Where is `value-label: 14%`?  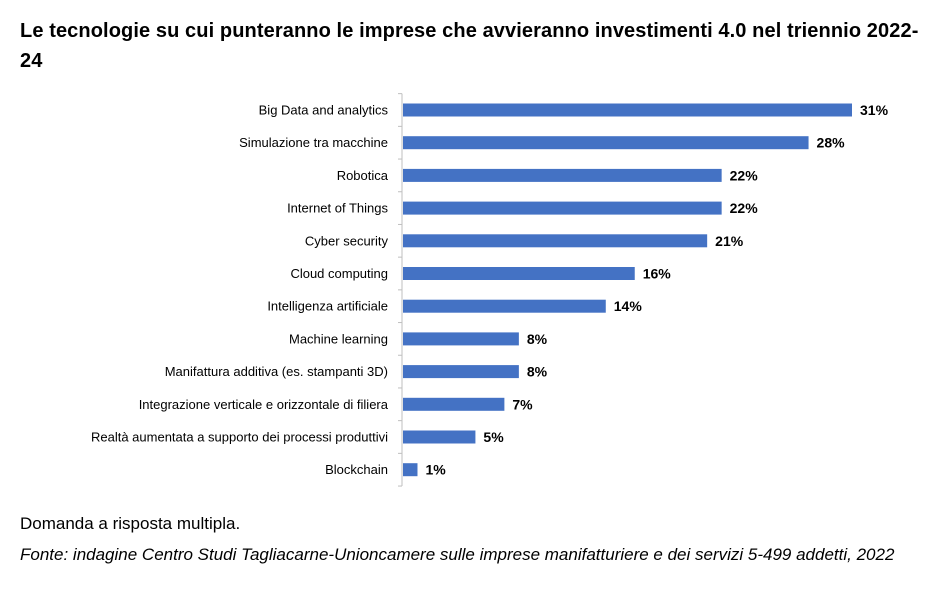
value-label: 14% is located at coordinates (628, 306).